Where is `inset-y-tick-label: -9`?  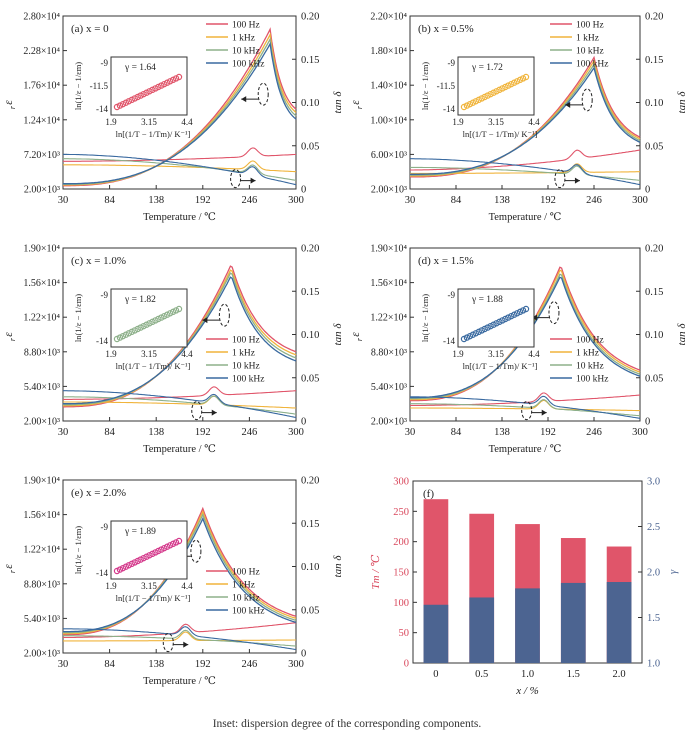 inset-y-tick-label: -9 is located at coordinates (452, 295).